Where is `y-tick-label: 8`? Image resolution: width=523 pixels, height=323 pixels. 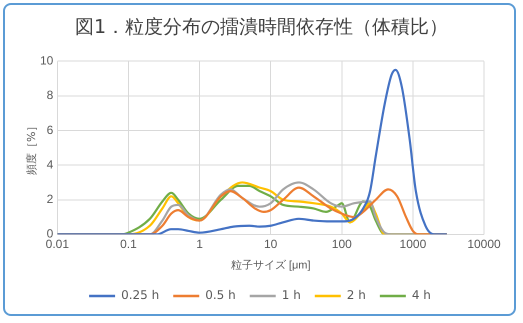
y-tick-label: 8 is located at coordinates (50, 95).